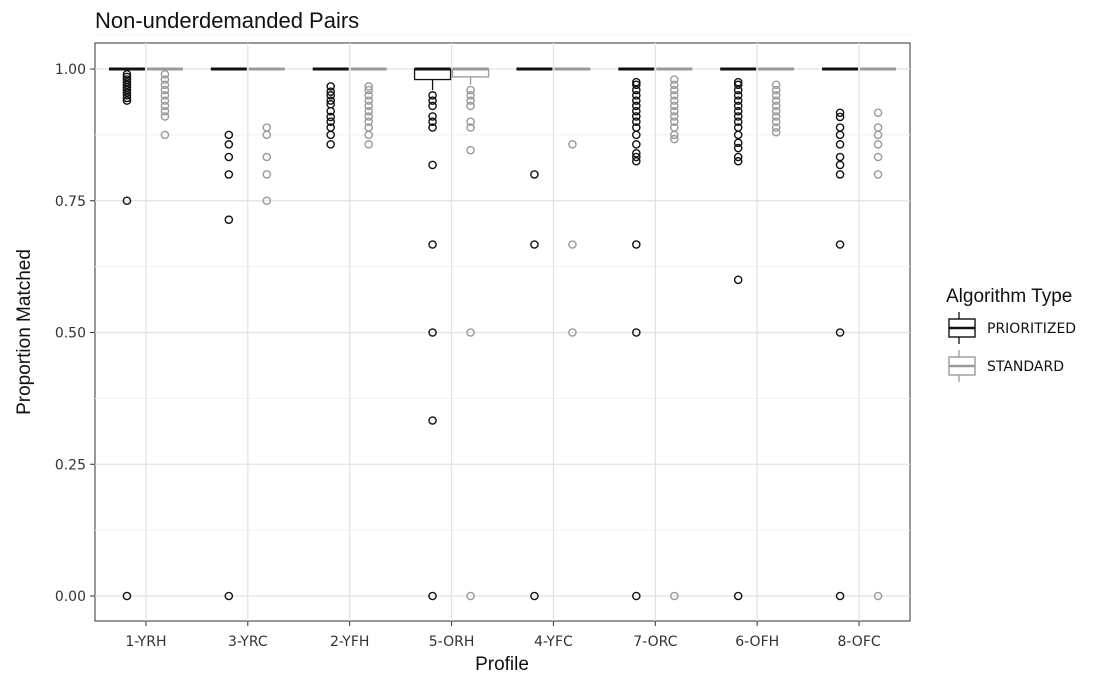 This screenshot has width=1106, height=678. Describe the element at coordinates (502, 664) in the screenshot. I see `x-axis-title: Profile` at that location.